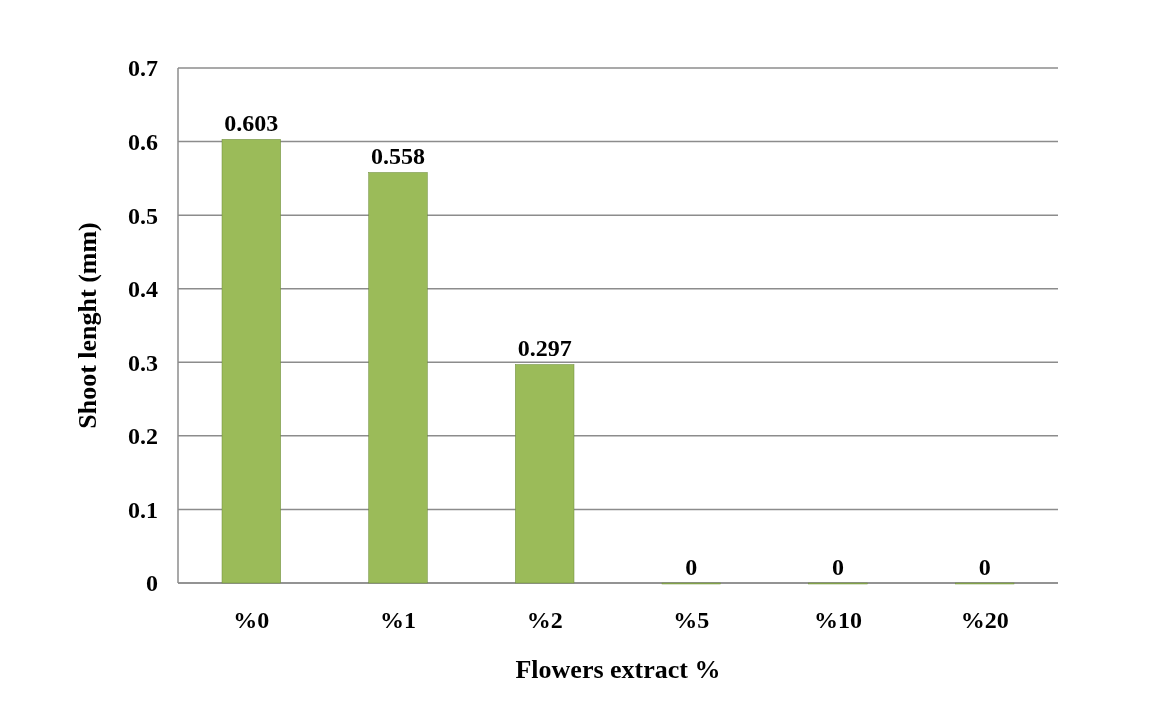 Image resolution: width=1155 pixels, height=711 pixels. Describe the element at coordinates (398, 156) in the screenshot. I see `data-label: 0.558` at that location.